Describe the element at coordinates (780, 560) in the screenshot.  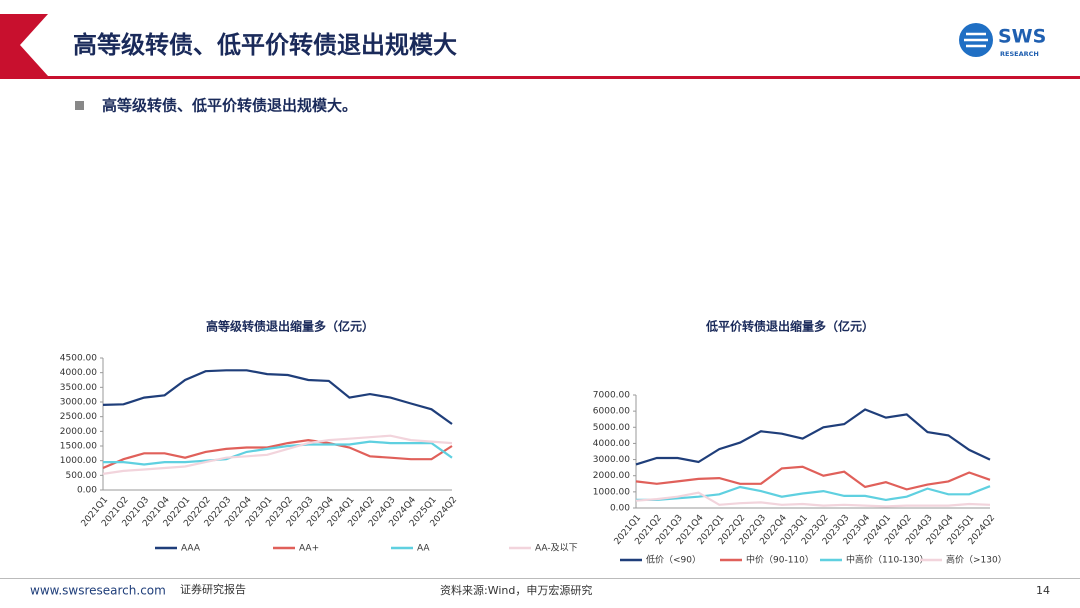
I see `legend-label: 中价（90-110）` at that location.